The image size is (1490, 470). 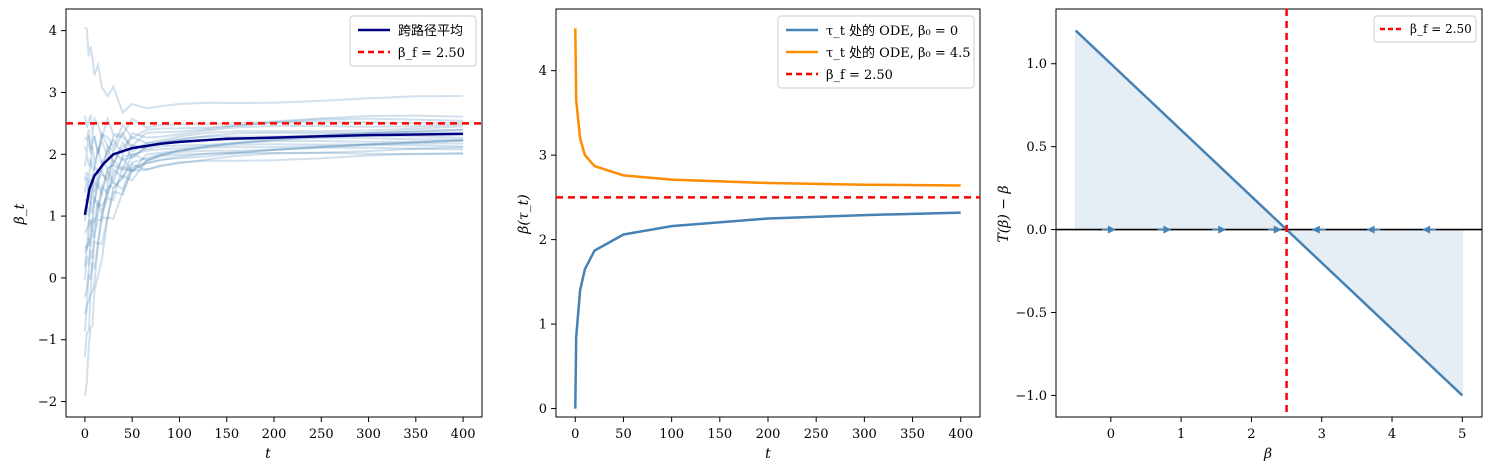 What do you see at coordinates (1004, 213) in the screenshot?
I see `y-axis-label: T(β) − β` at bounding box center [1004, 213].